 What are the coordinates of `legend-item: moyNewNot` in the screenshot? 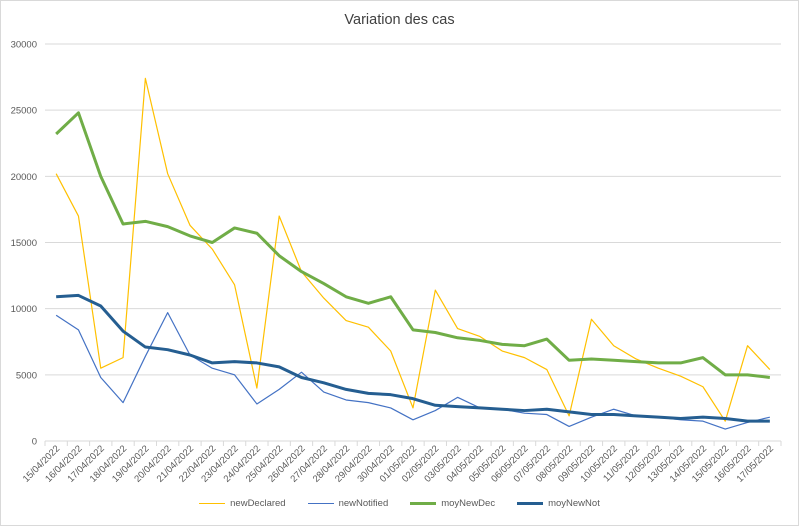 It's located at (558, 503).